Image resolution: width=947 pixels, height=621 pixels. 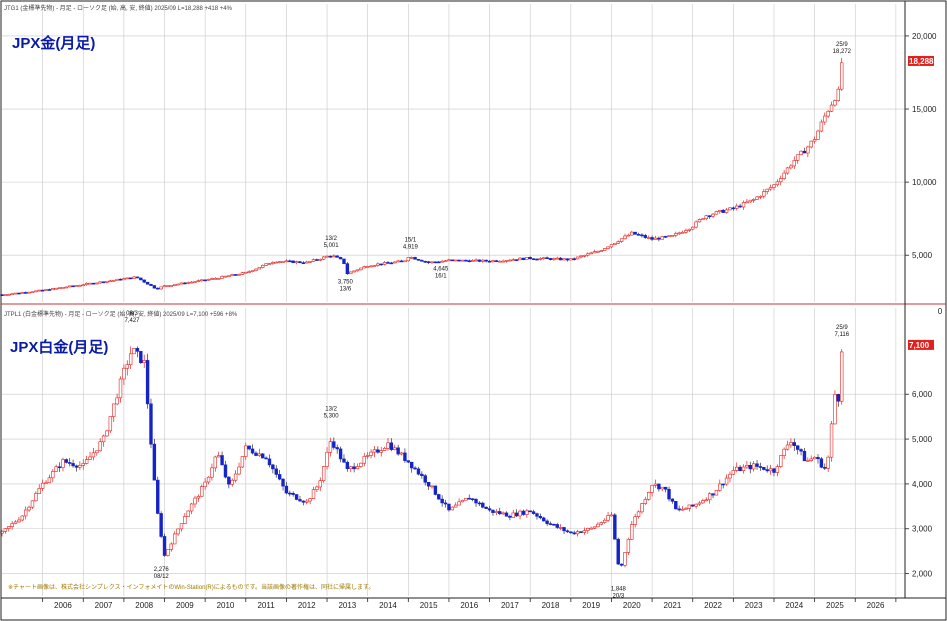 I want to click on x-tick-label: 2023, so click(x=754, y=605).